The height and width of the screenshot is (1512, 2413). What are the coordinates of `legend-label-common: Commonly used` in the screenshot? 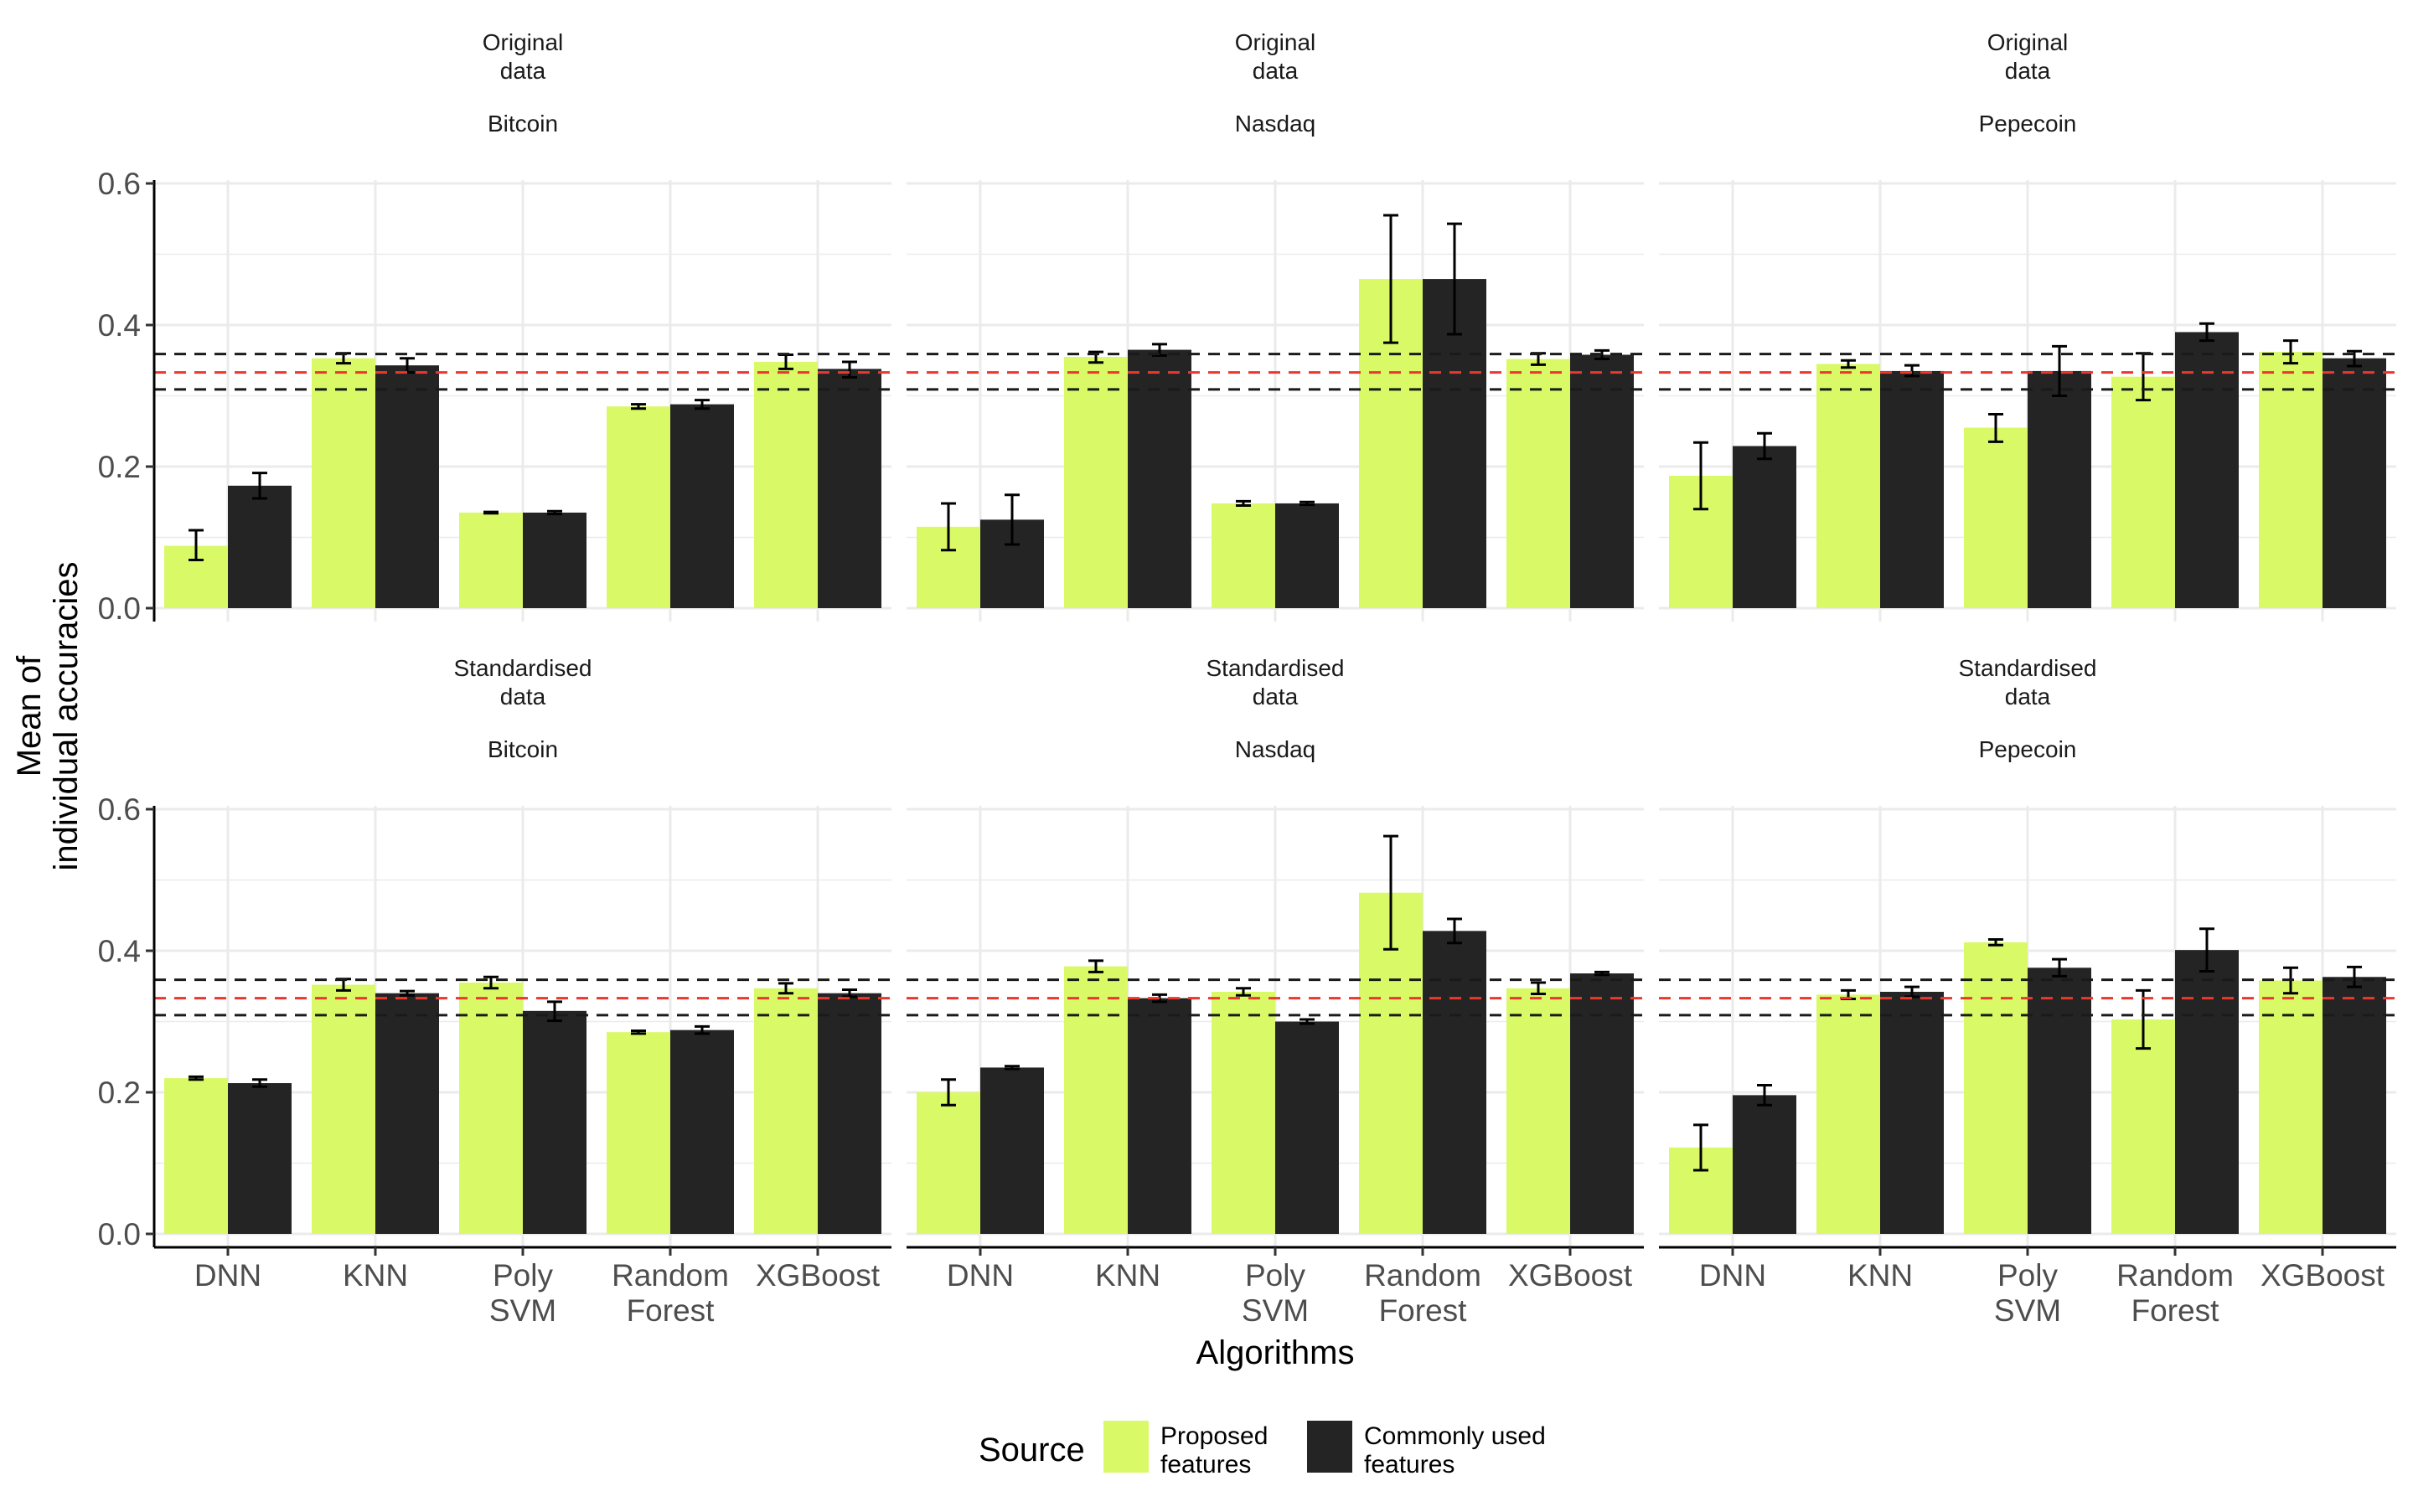 It's located at (1455, 1436).